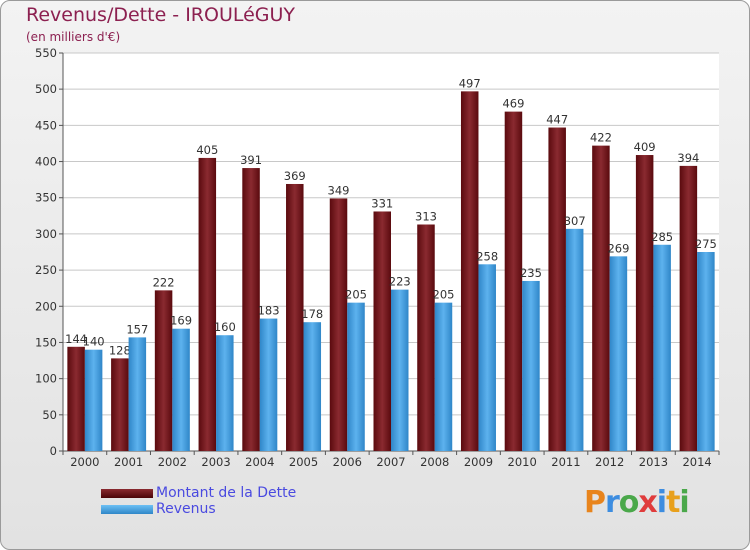  What do you see at coordinates (487, 256) in the screenshot?
I see `data-label-revenus: 258` at bounding box center [487, 256].